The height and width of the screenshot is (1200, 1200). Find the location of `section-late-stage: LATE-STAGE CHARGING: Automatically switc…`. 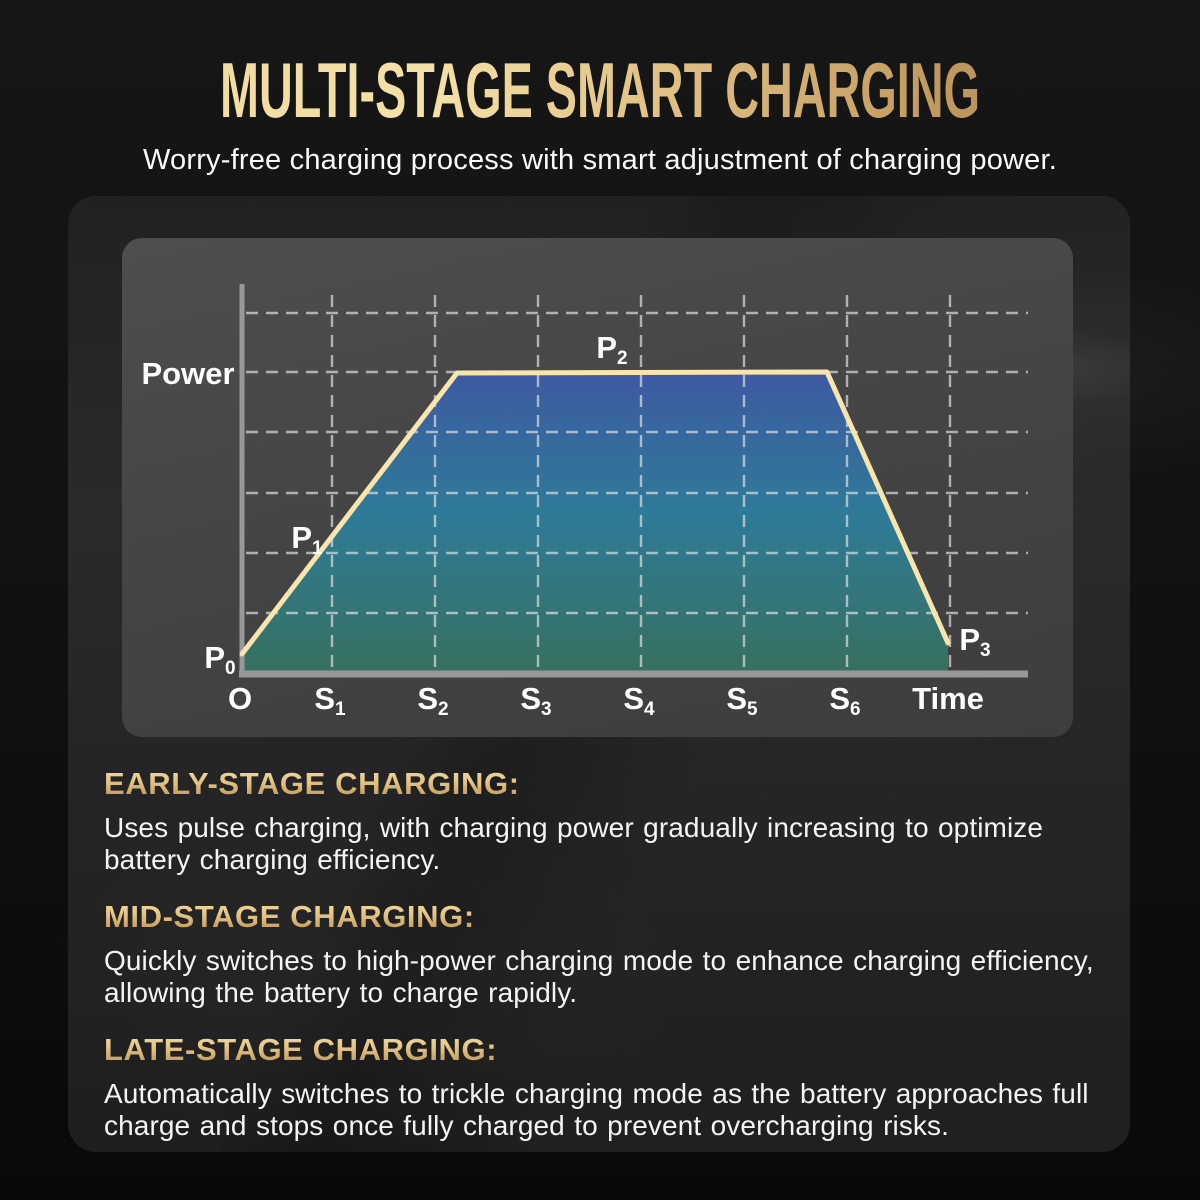

section-late-stage: LATE-STAGE CHARGING: Automatically switc… is located at coordinates (606, 1086).